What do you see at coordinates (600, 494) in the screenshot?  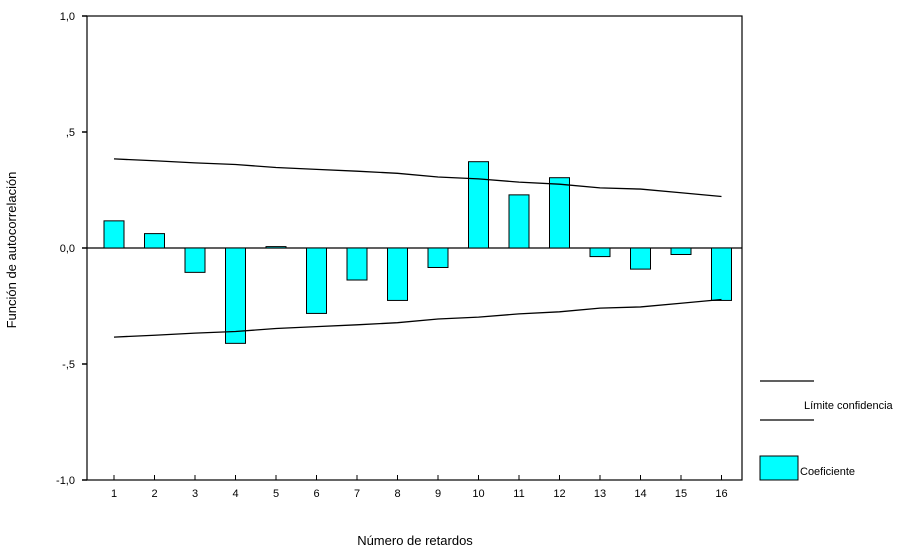 I see `x-tick-label: 13` at bounding box center [600, 494].